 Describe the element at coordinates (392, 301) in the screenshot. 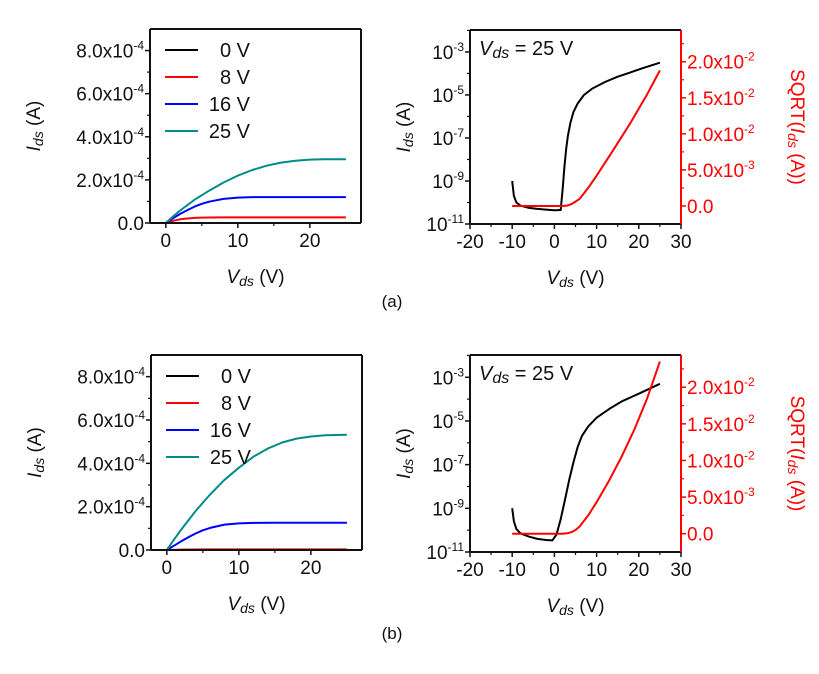

I see `panel-label-a: (a)` at that location.